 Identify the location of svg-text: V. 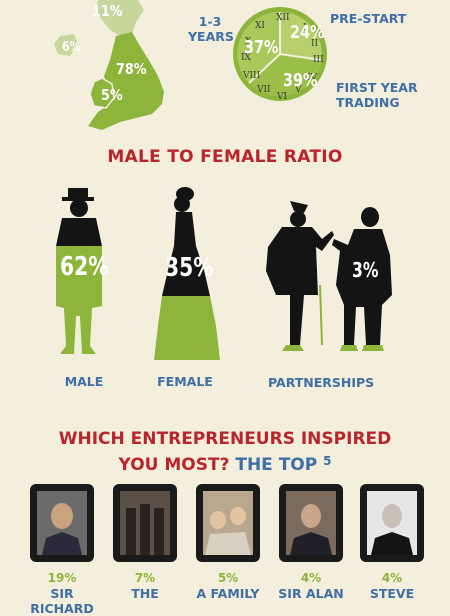
(298, 90).